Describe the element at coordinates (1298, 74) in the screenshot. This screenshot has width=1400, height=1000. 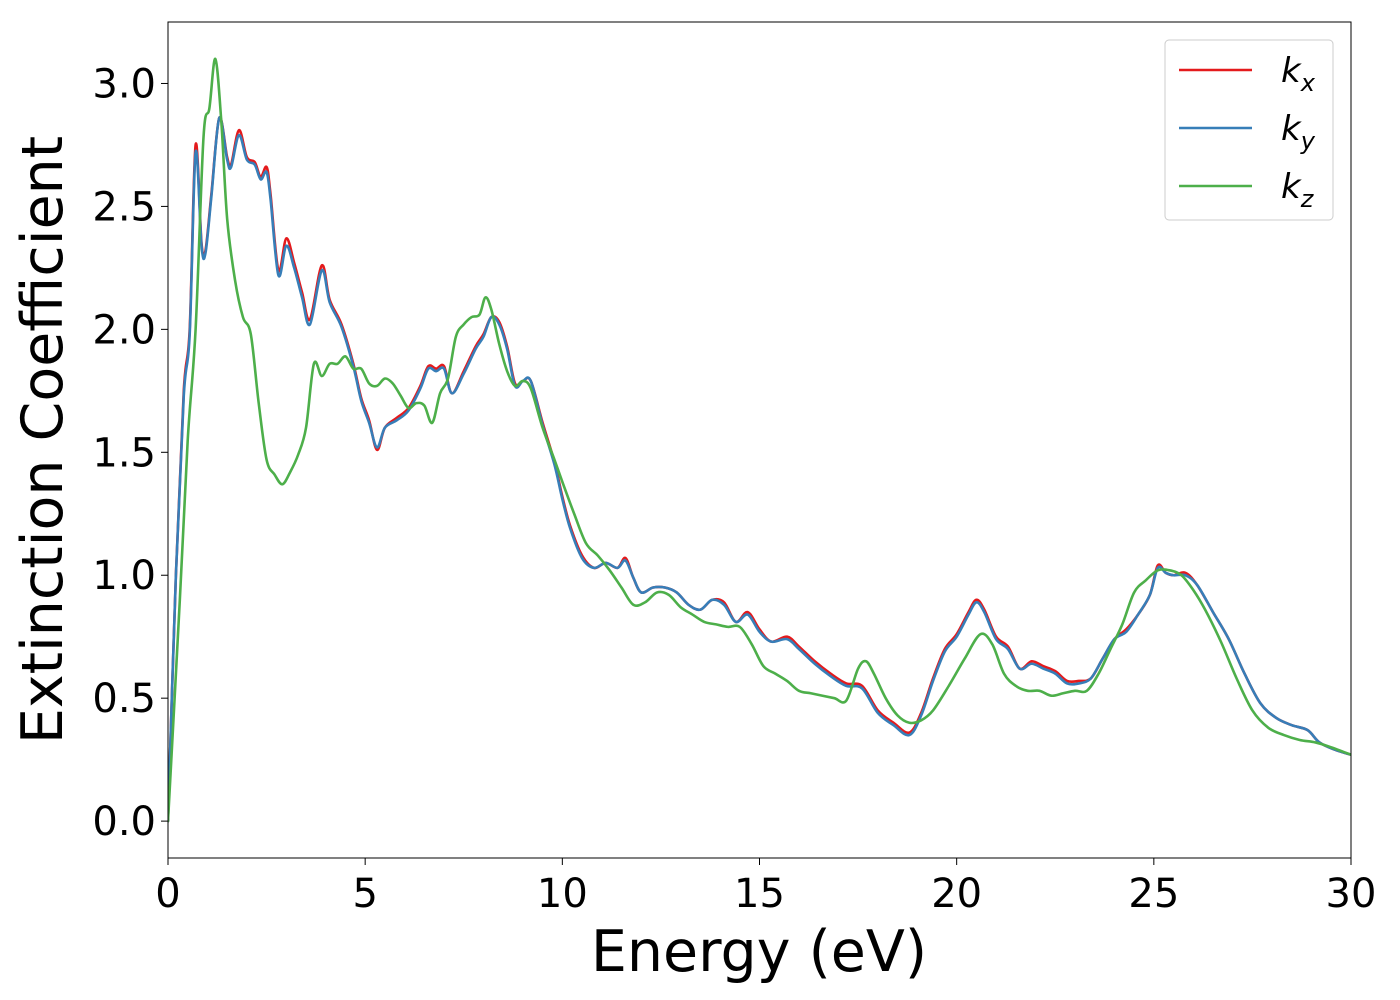
I see `legend-label-x: kx` at that location.